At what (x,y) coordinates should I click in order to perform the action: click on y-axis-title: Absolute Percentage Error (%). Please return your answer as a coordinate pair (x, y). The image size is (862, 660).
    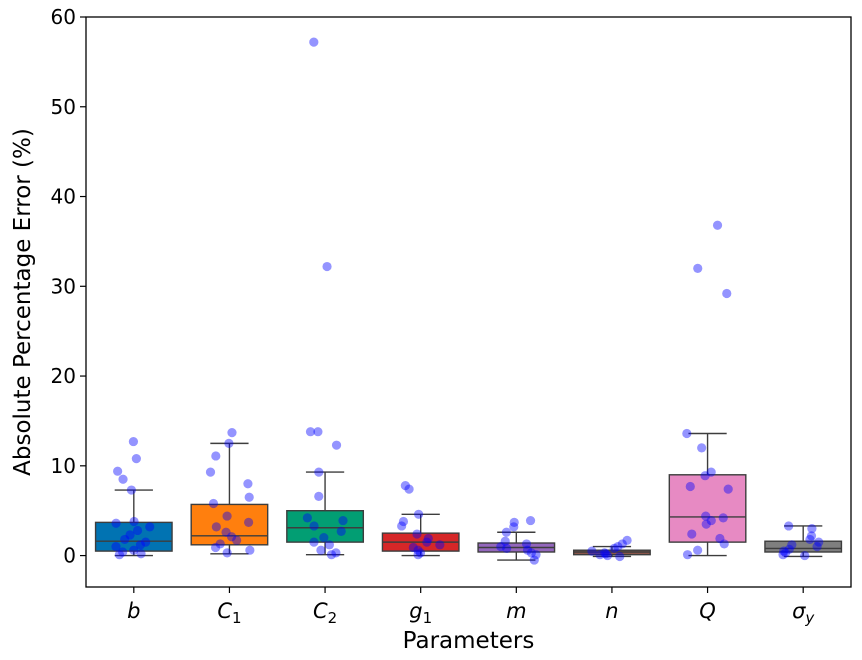
    Looking at the image, I should click on (23, 302).